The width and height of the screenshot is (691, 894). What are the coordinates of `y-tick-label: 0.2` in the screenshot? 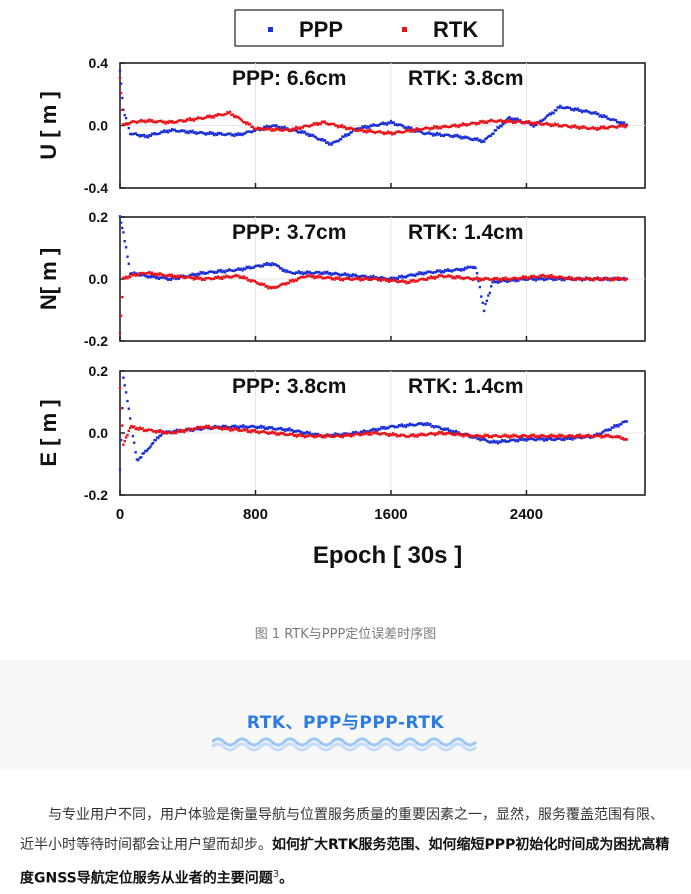 It's located at (99, 217).